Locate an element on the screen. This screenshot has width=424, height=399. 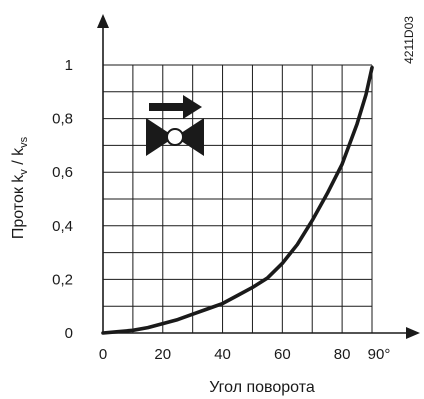
valve-icon is located at coordinates (175, 137).